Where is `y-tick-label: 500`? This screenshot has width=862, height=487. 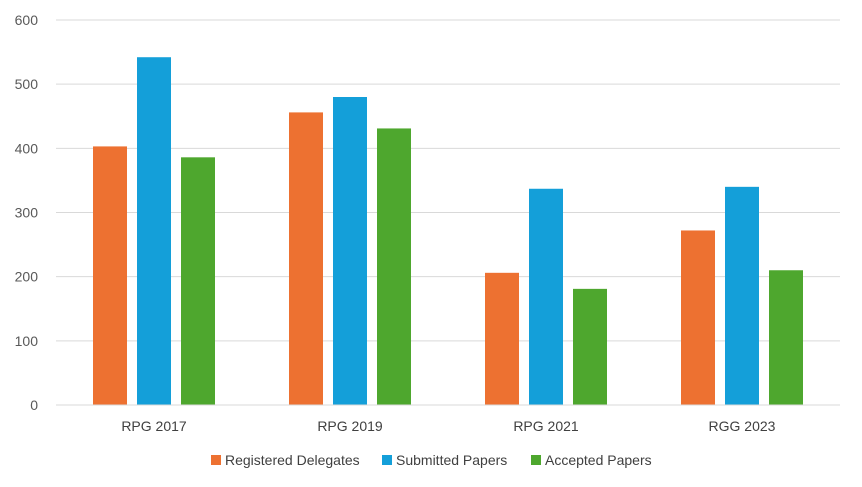
y-tick-label: 500 is located at coordinates (27, 84).